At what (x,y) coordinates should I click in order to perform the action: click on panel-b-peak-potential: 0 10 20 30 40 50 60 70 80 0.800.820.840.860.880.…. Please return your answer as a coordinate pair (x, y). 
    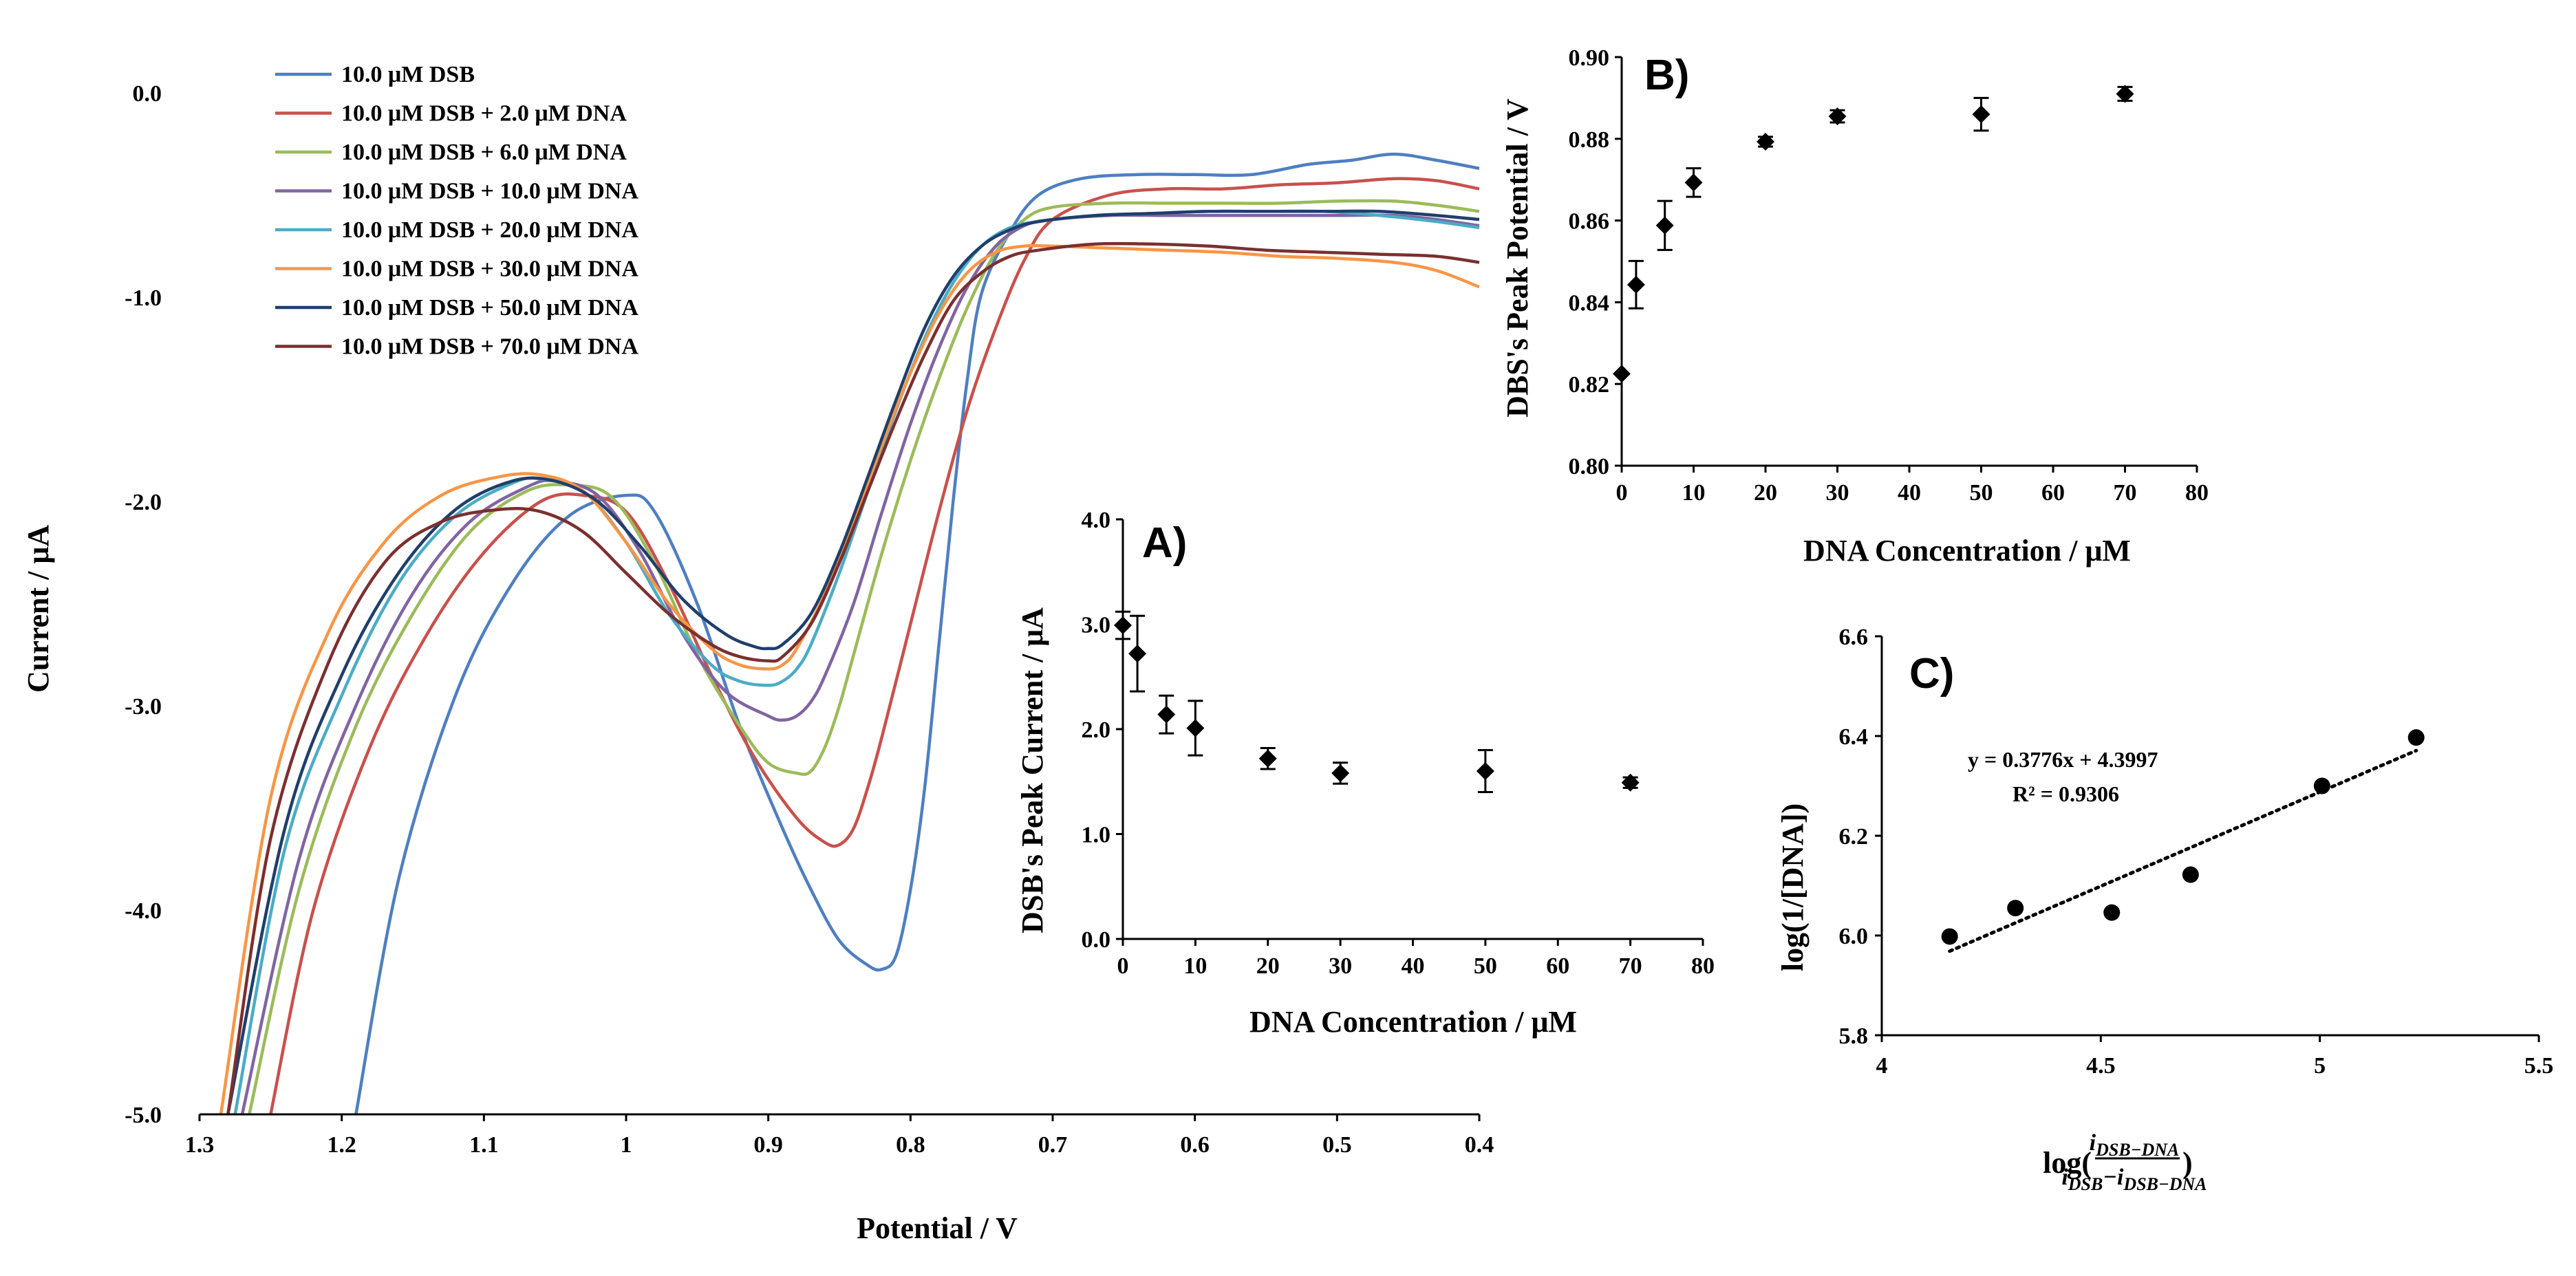
    Looking at the image, I should click on (1855, 306).